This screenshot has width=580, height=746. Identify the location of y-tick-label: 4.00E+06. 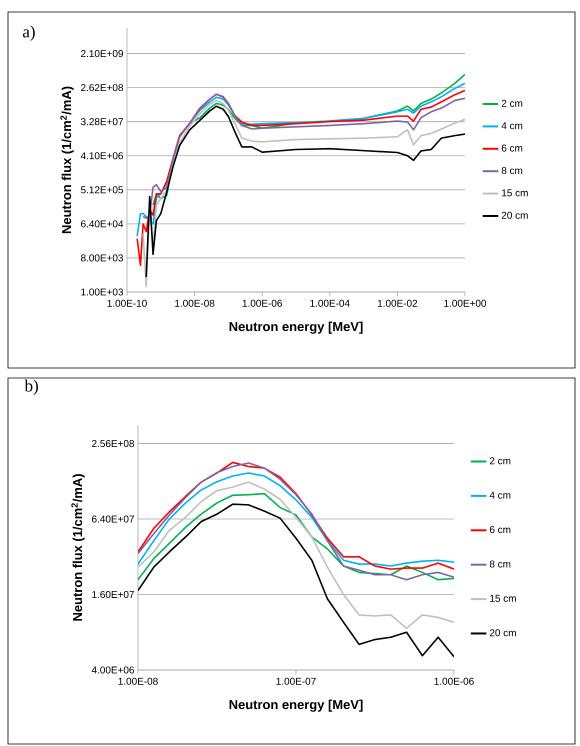
(113, 670).